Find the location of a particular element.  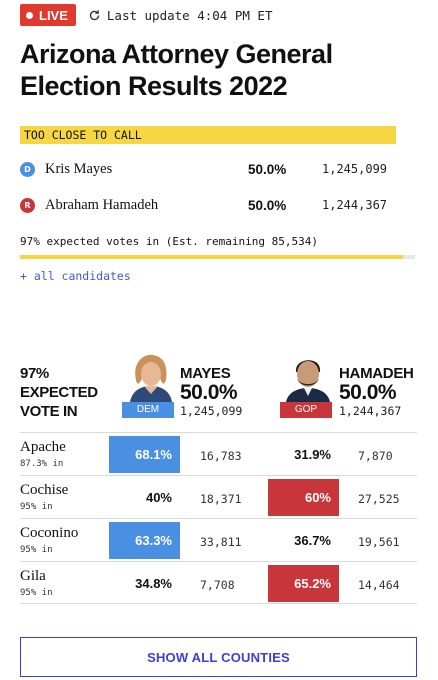

dem-pct-cell: 34.8% is located at coordinates (153, 583).